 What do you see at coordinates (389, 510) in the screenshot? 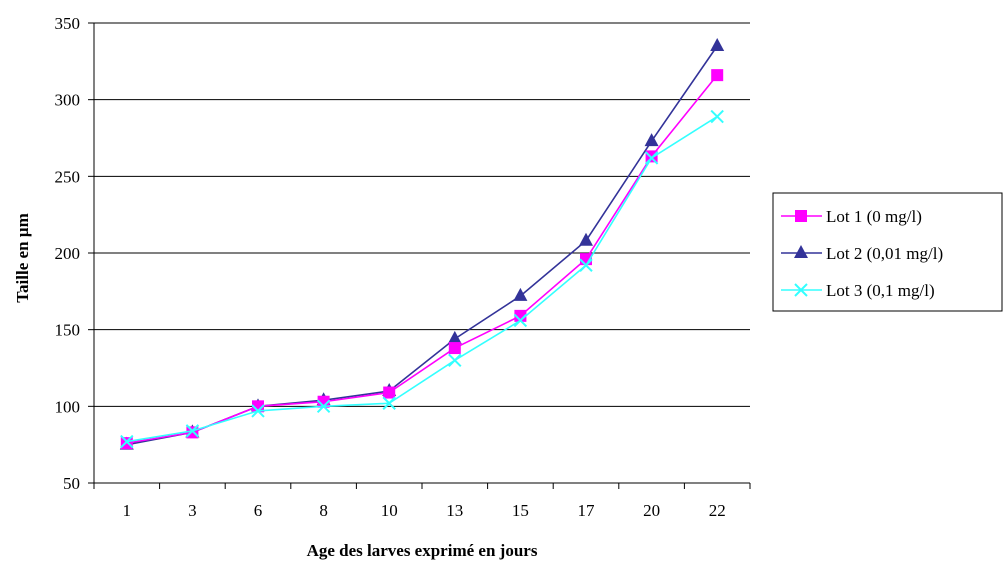
I see `x-tick-label: 10` at bounding box center [389, 510].